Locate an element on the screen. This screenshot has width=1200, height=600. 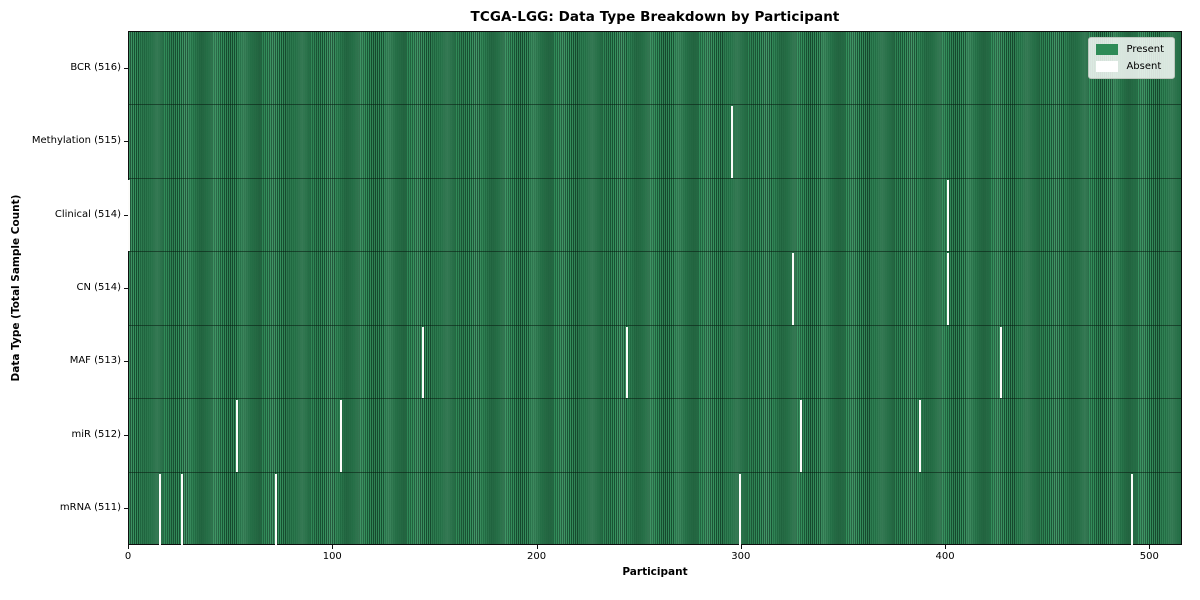
legend-label-absent: Absent is located at coordinates (1144, 66).